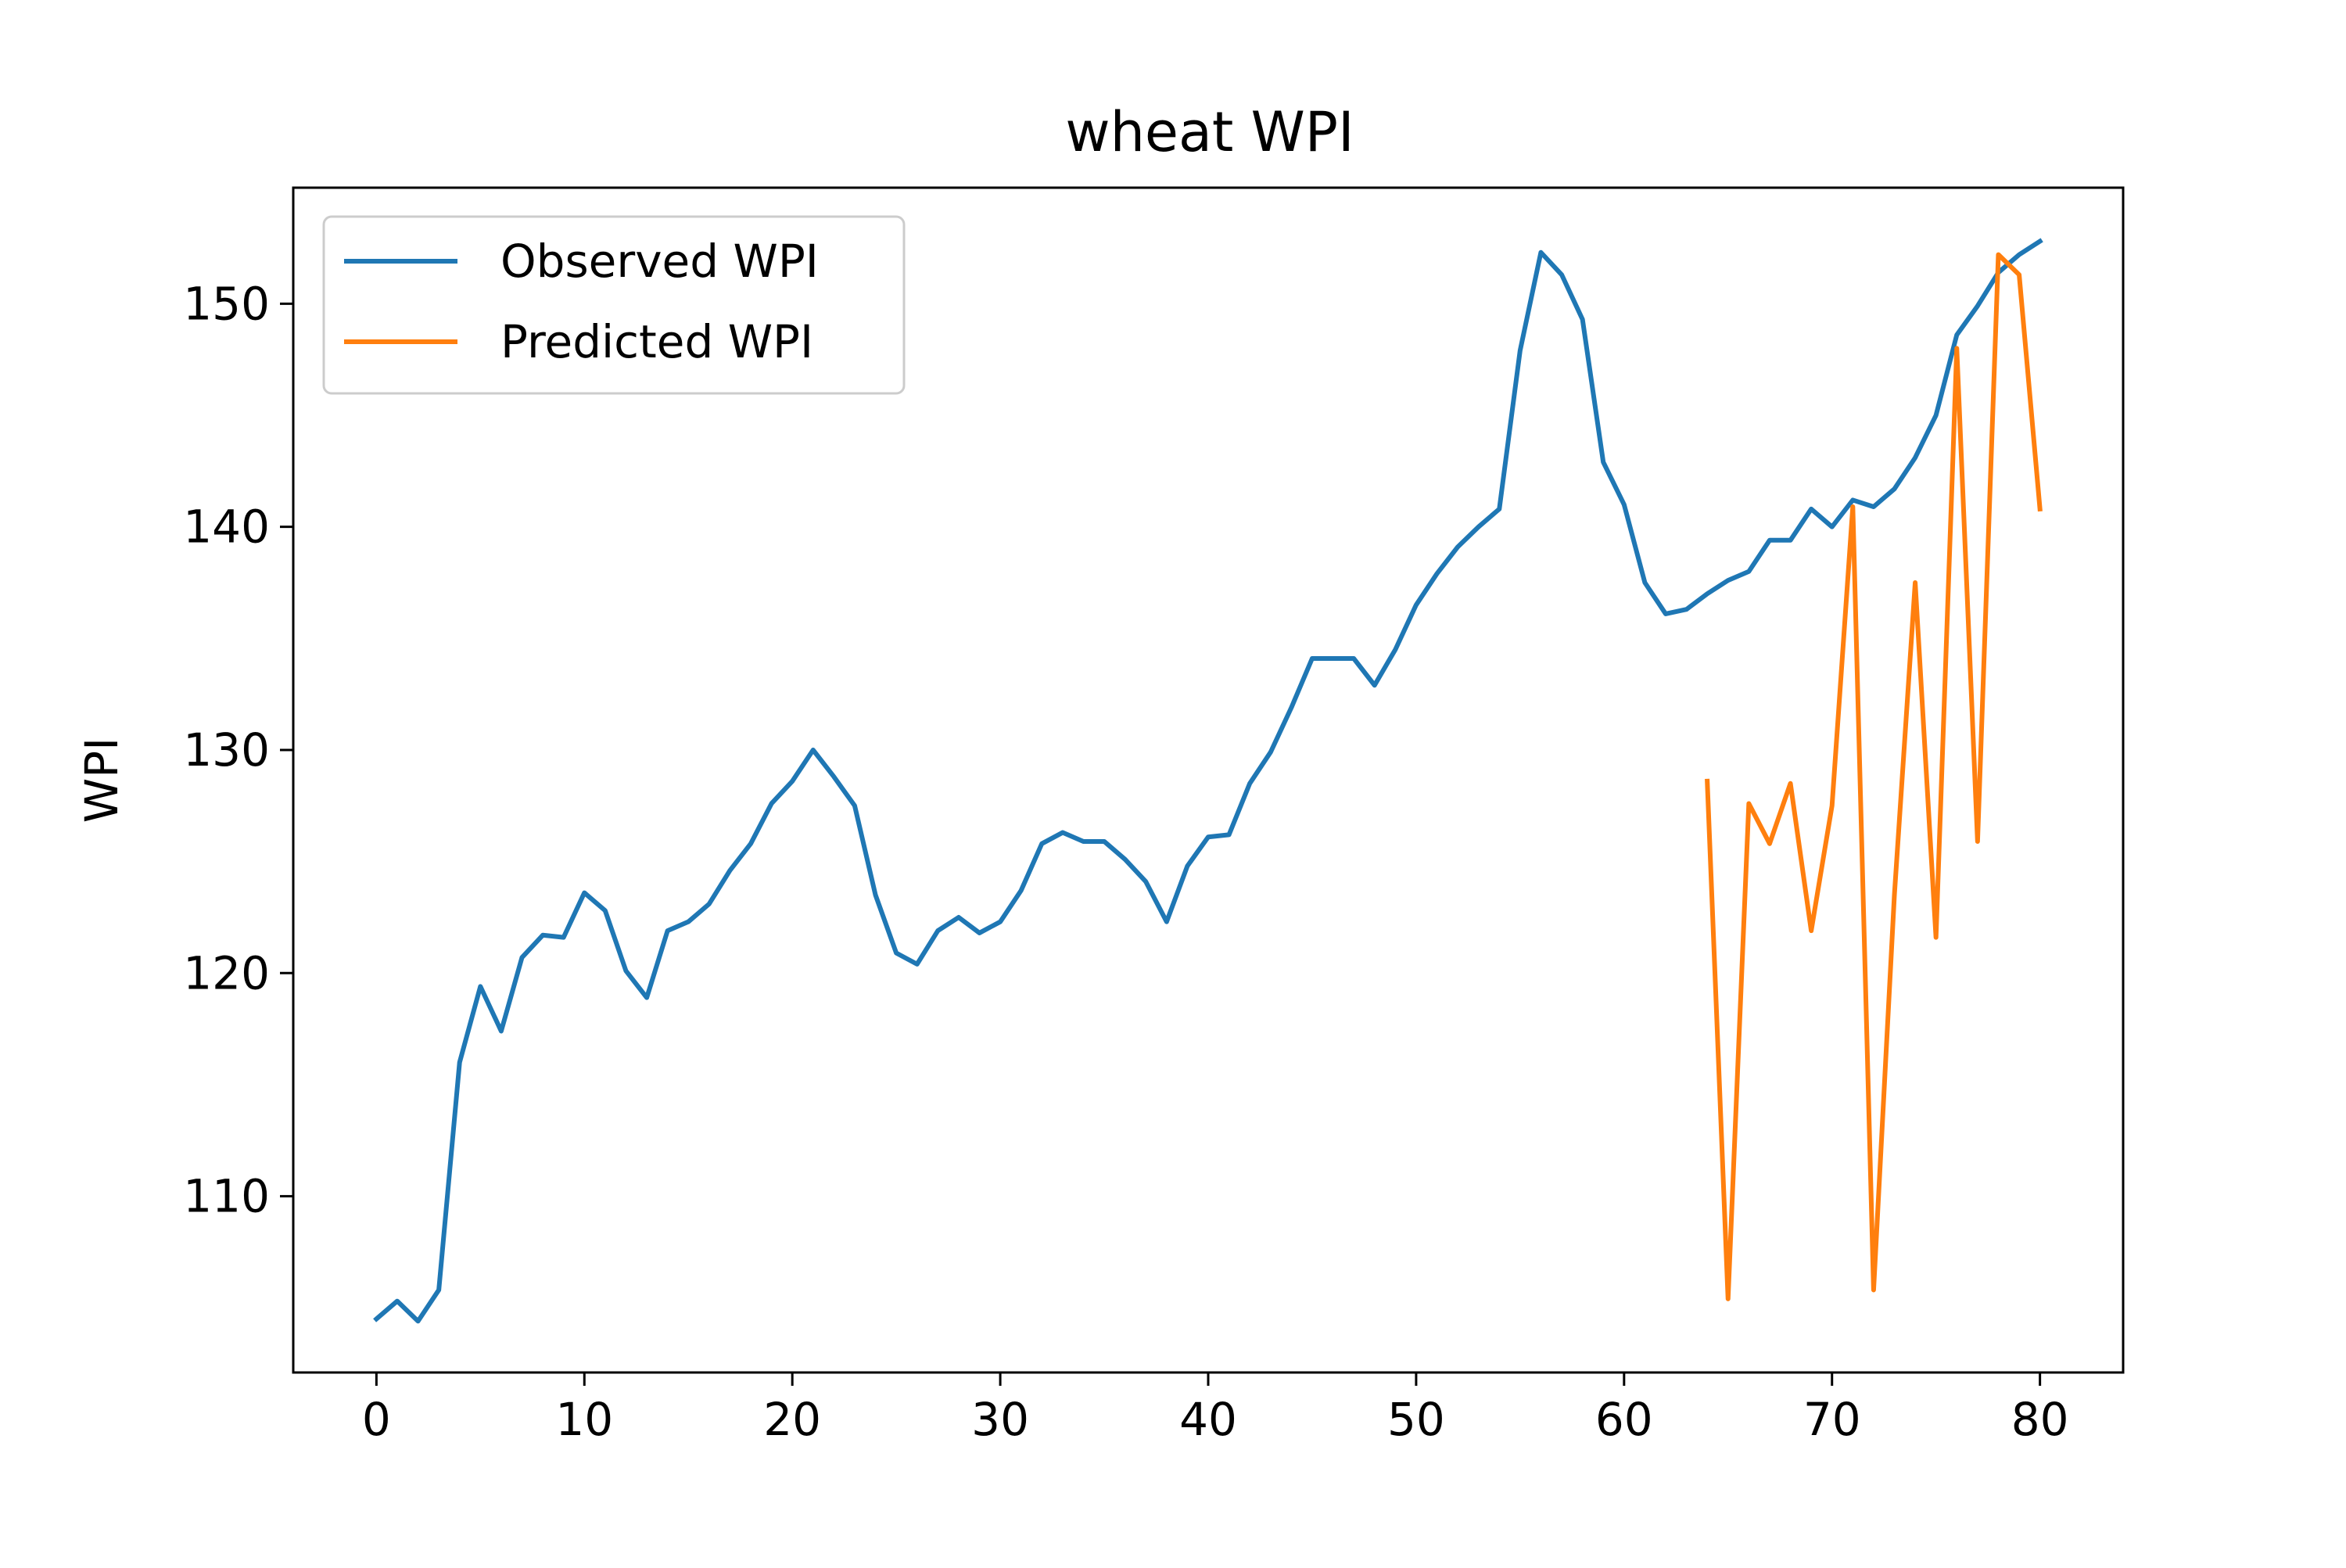 The height and width of the screenshot is (1568, 2346). What do you see at coordinates (226, 527) in the screenshot?
I see `y-tick-label: 140` at bounding box center [226, 527].